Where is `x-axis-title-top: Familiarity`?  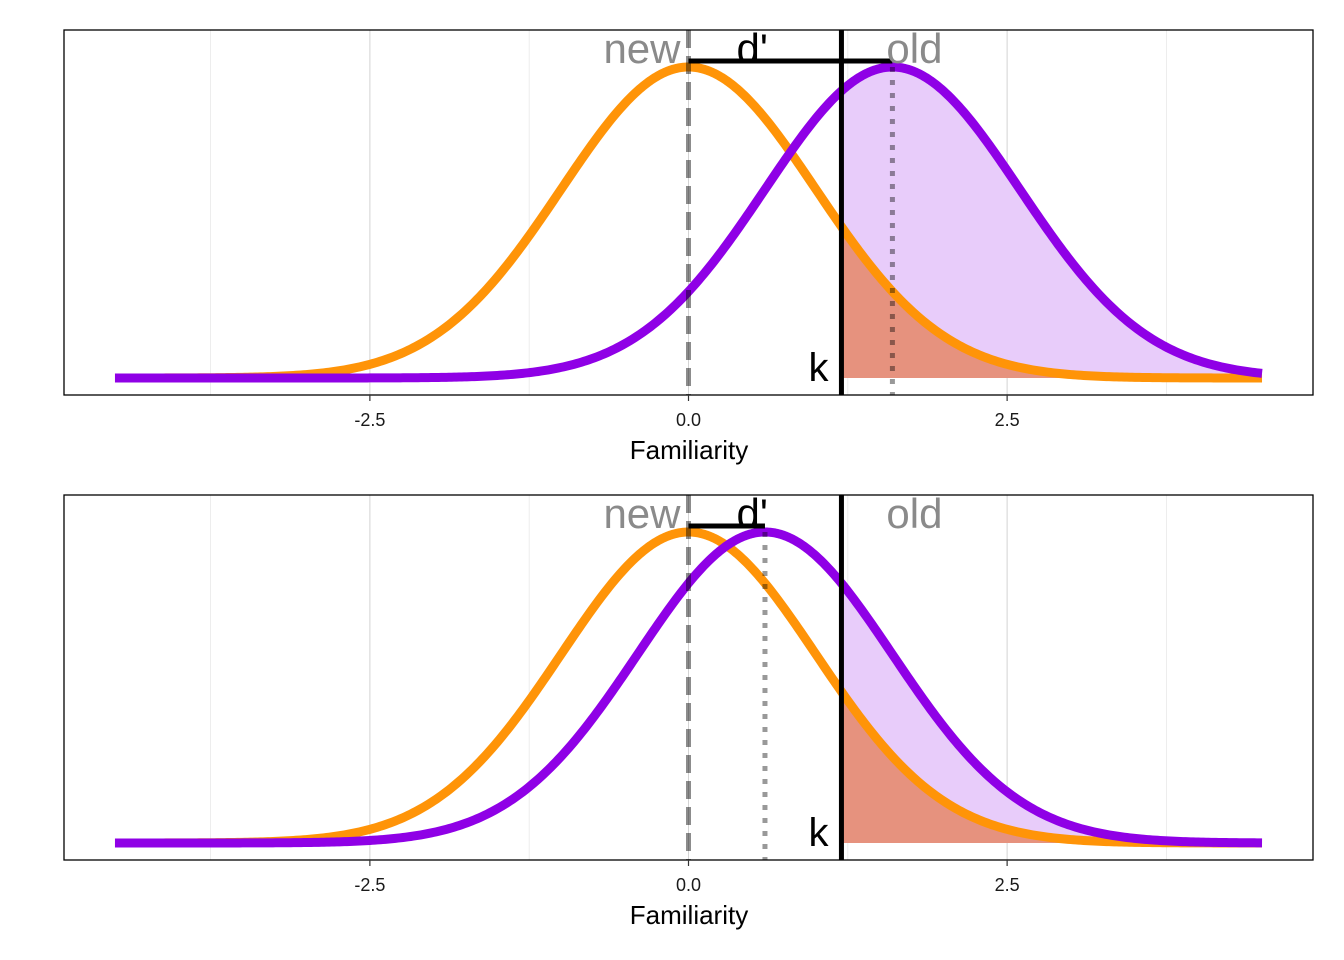
x-axis-title-top: Familiarity is located at coordinates (689, 450).